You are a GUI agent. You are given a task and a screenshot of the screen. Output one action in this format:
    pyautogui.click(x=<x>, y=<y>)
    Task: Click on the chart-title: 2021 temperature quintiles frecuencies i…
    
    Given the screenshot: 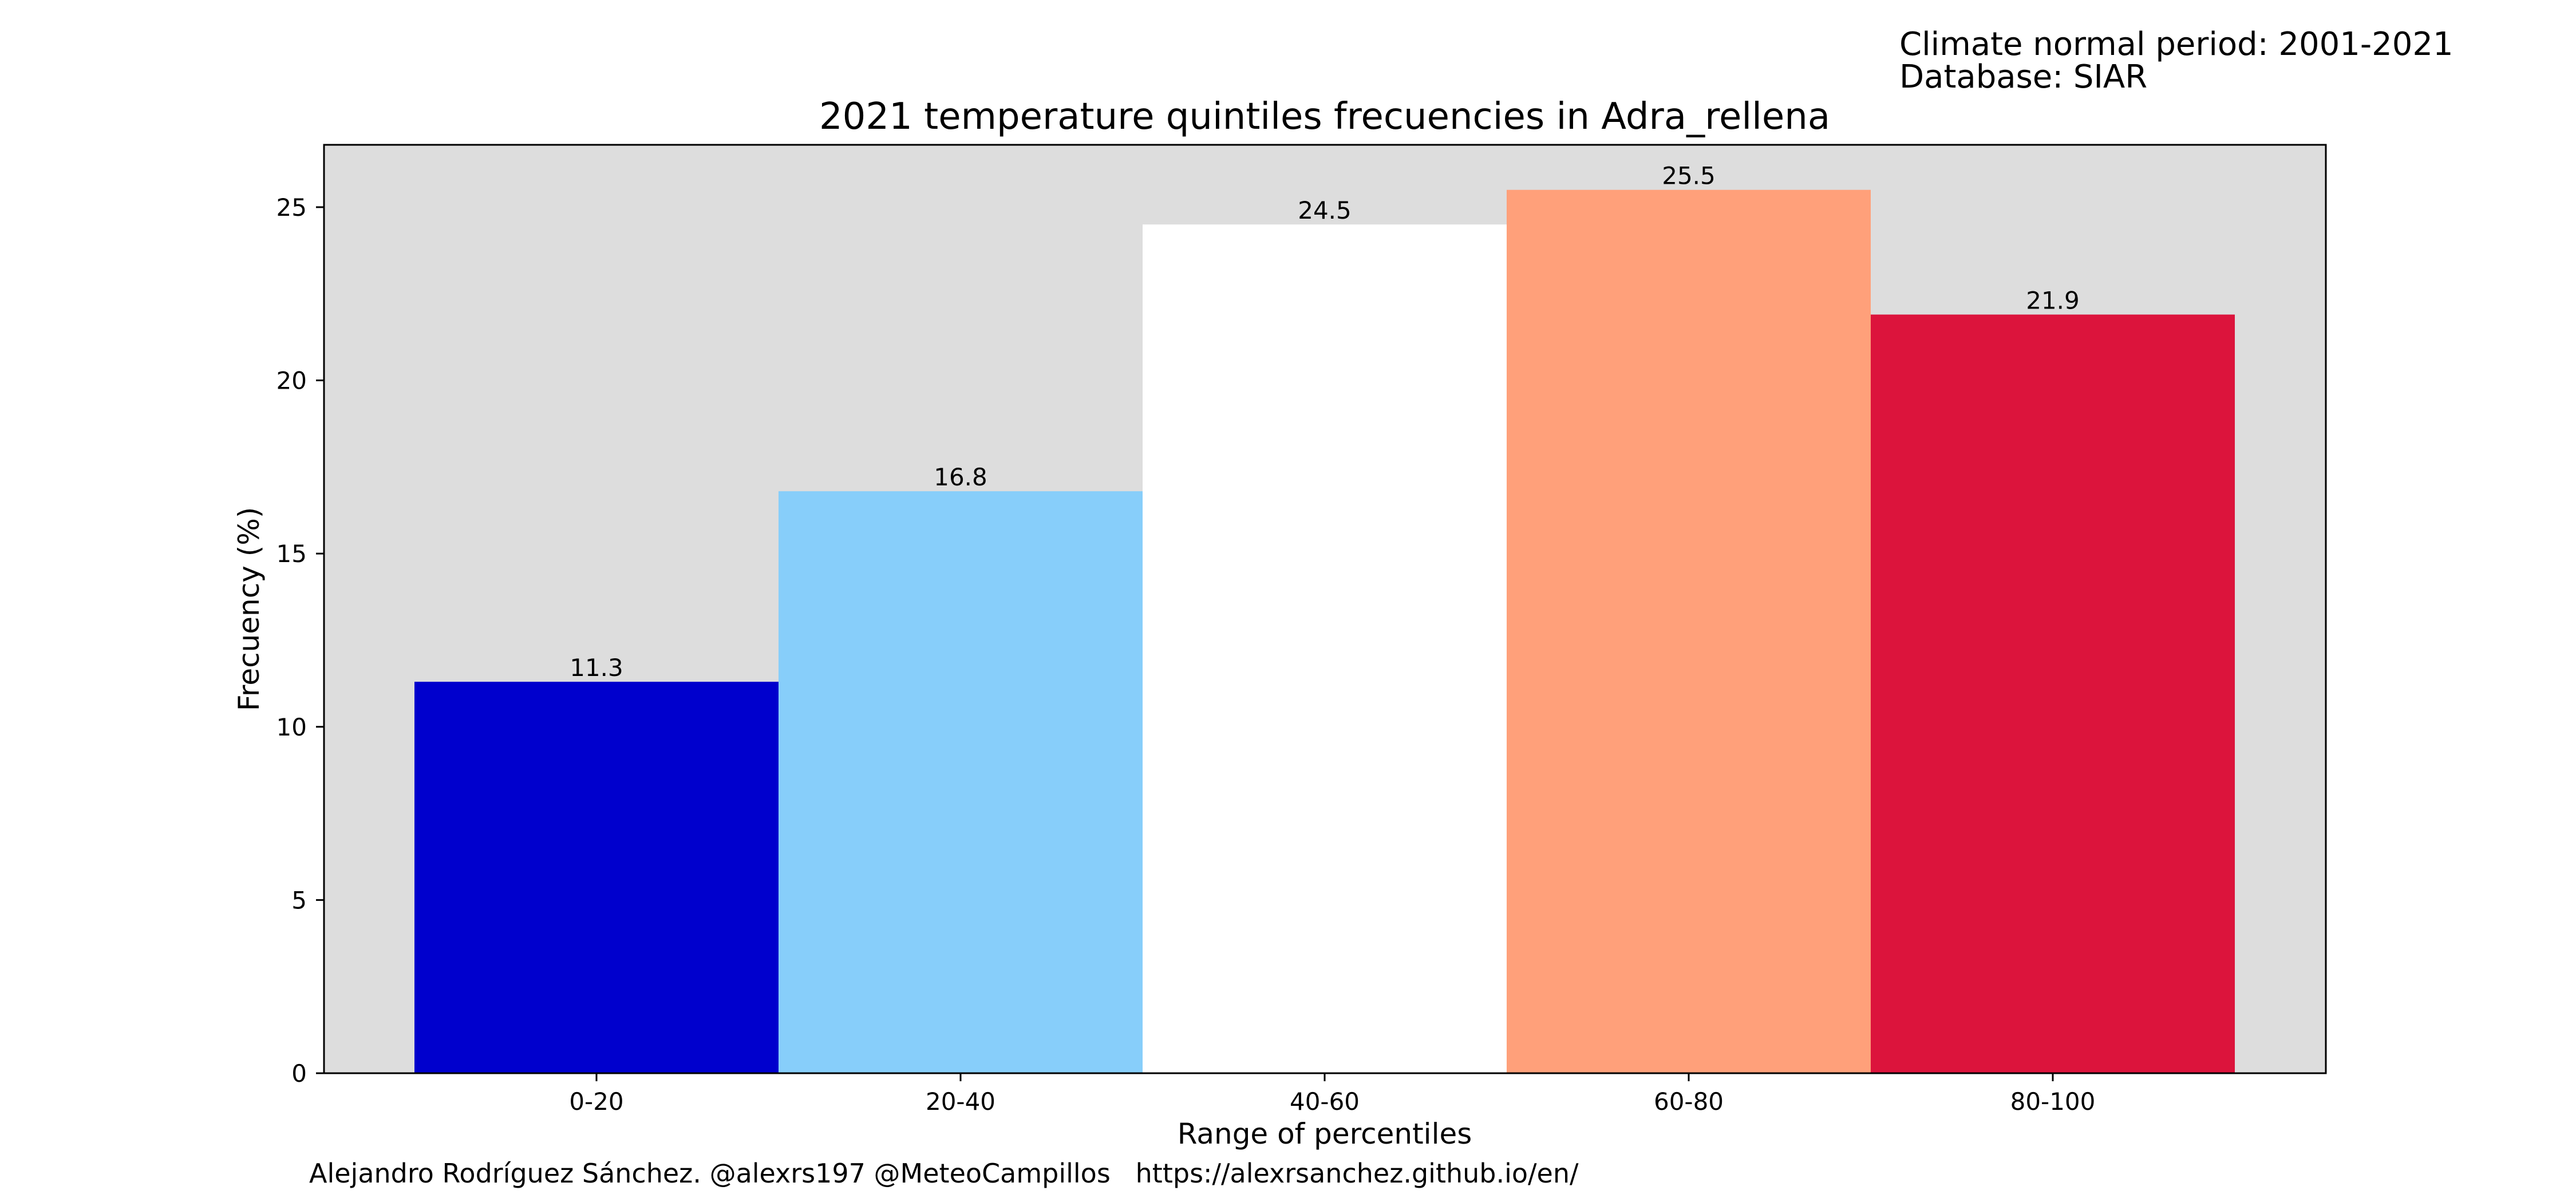 What is the action you would take?
    pyautogui.click(x=1324, y=117)
    